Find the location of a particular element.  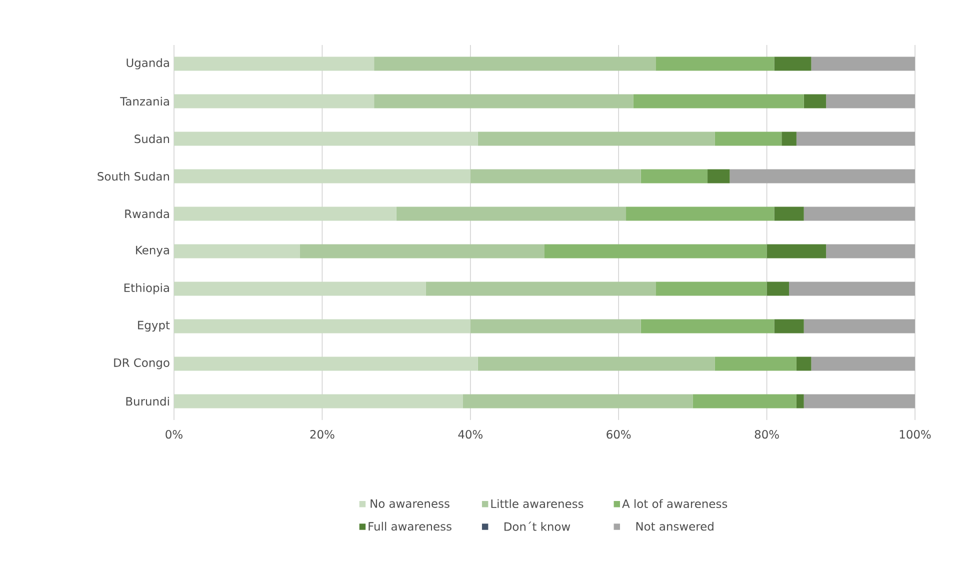

legend-label: No awareness is located at coordinates (410, 503).